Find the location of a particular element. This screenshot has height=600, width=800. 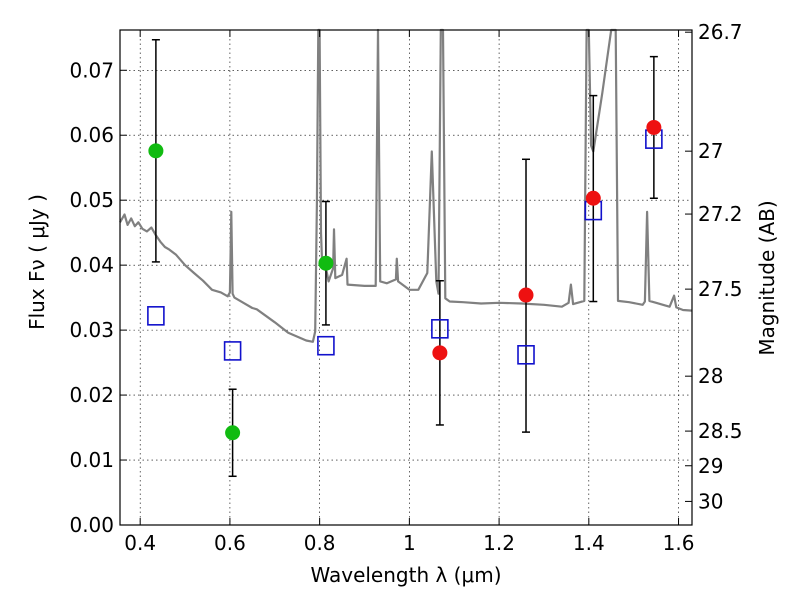

y-tick-label: 0.01 is located at coordinates (91, 460).